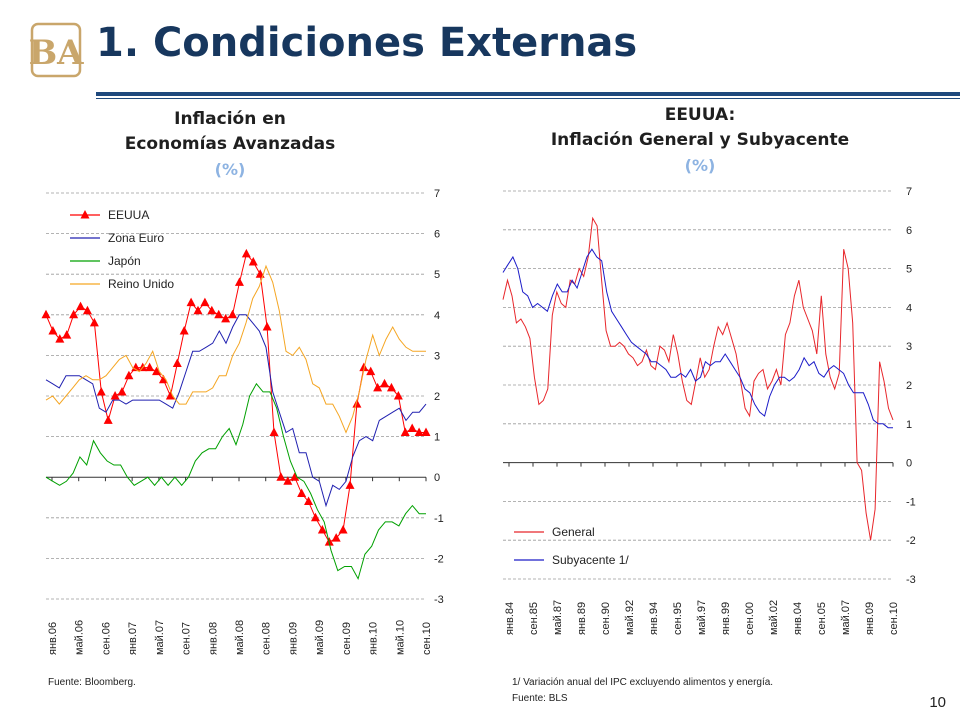  I want to click on chart2-xtick-label: май.92, so click(630, 617).